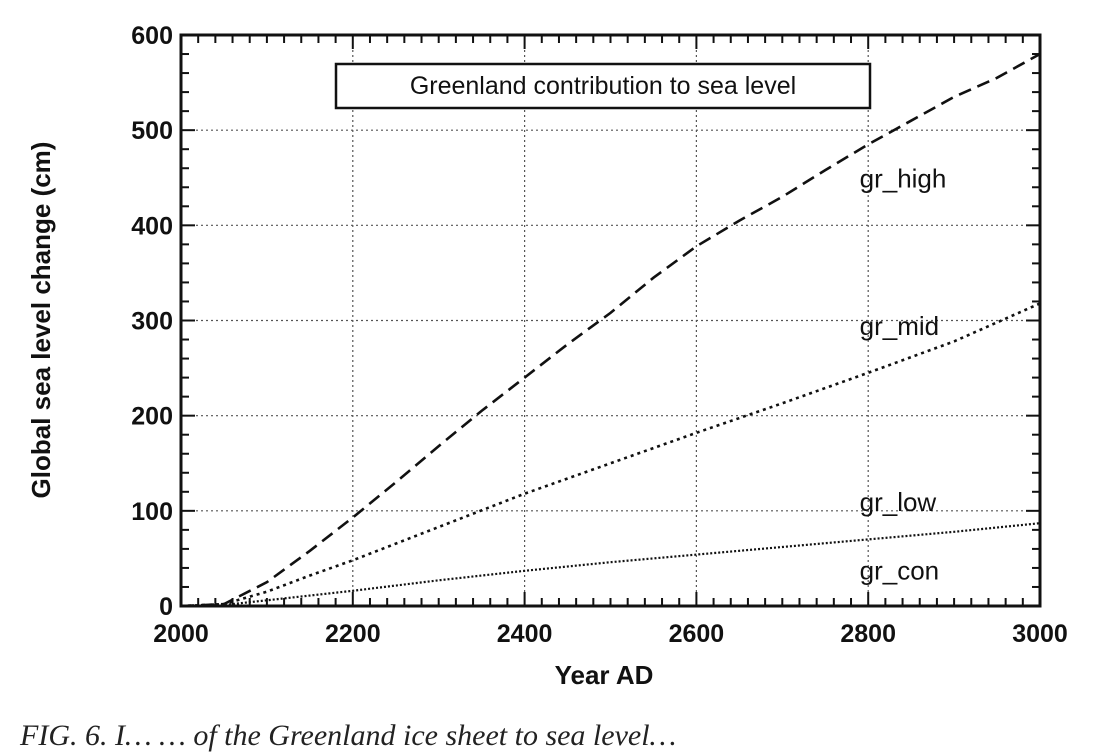  Describe the element at coordinates (152, 36) in the screenshot. I see `y-tick-label: 600` at that location.